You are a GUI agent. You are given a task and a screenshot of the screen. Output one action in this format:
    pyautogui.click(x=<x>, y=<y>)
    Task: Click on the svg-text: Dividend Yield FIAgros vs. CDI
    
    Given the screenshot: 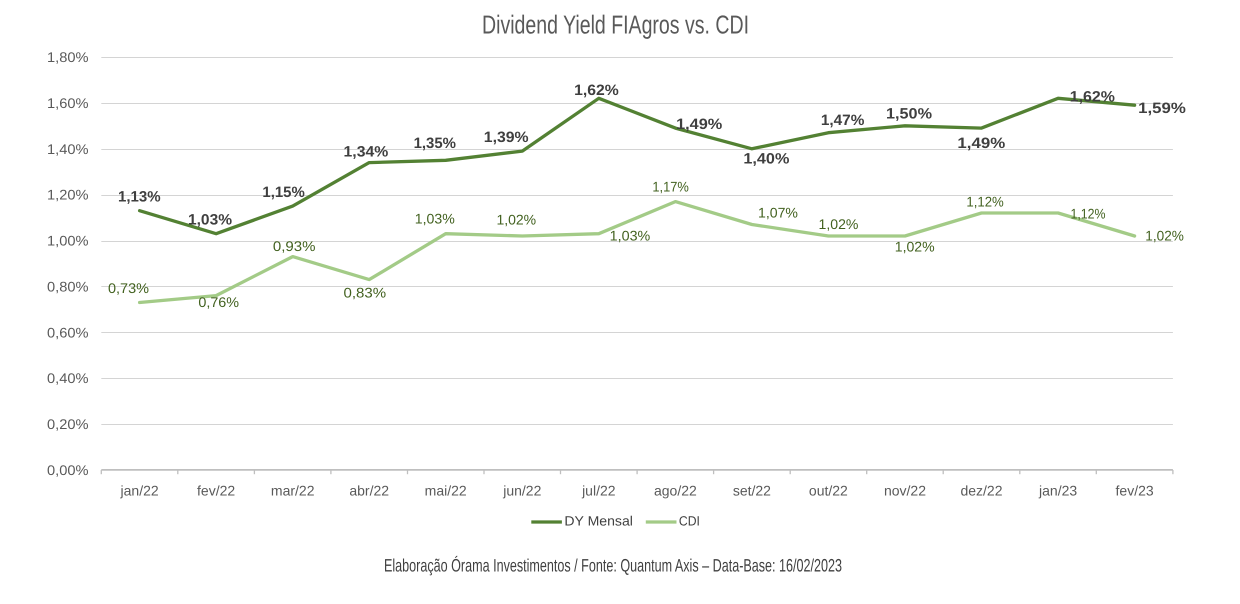 What is the action you would take?
    pyautogui.click(x=615, y=25)
    